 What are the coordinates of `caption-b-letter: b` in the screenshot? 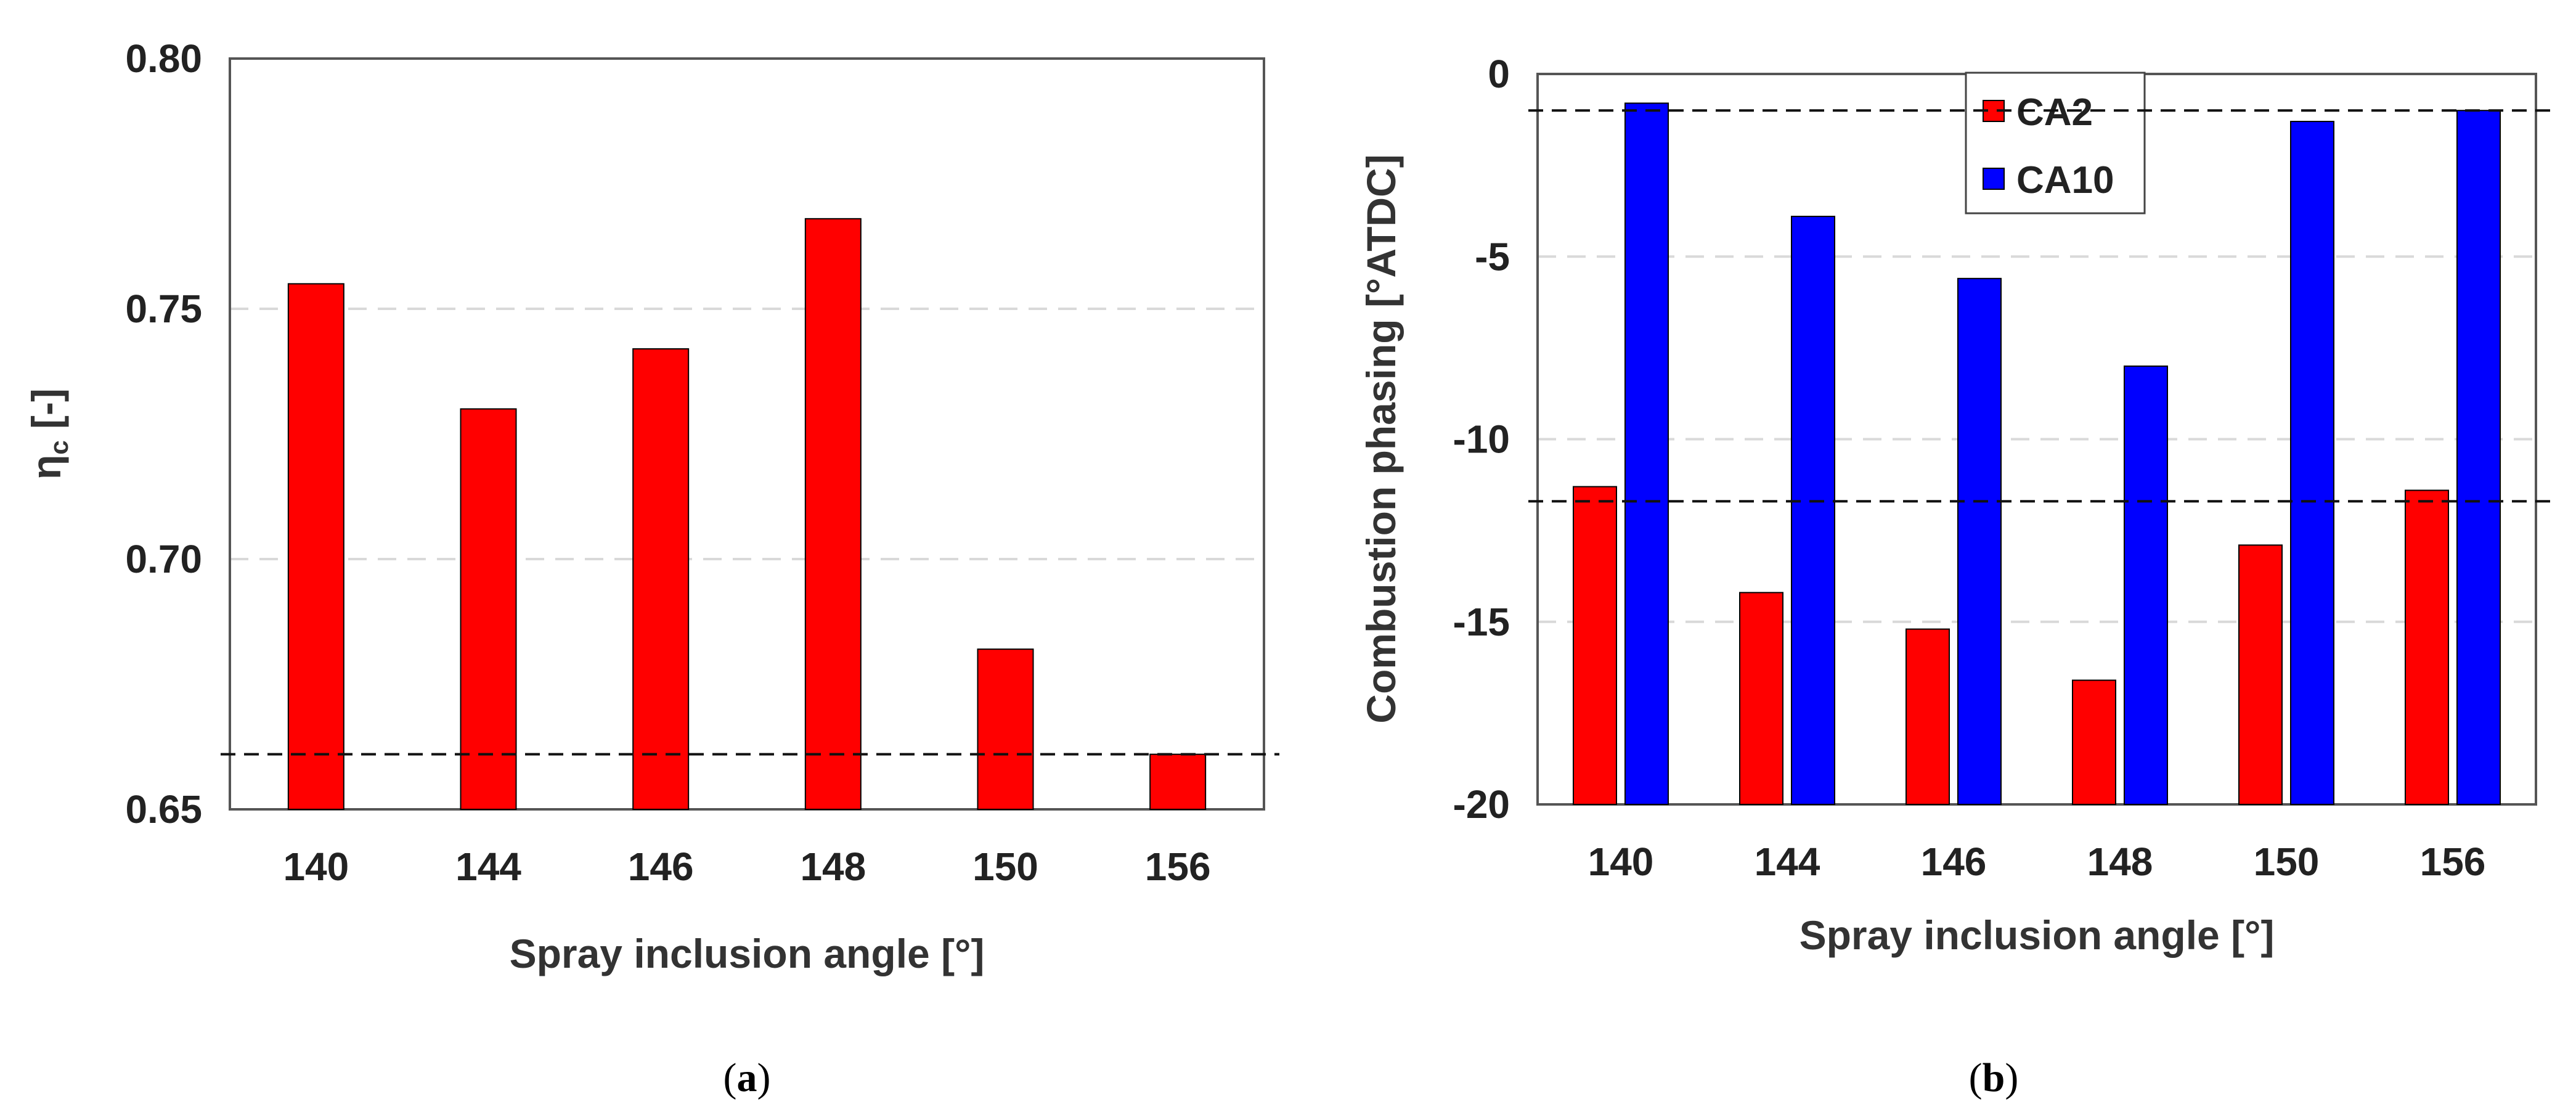 It's located at (1994, 1077).